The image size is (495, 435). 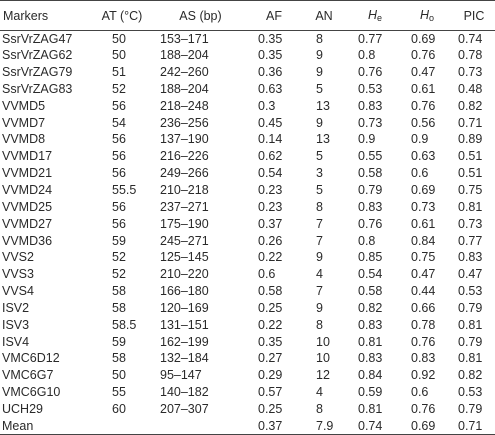 What do you see at coordinates (119, 55) in the screenshot?
I see `cell-at: 50` at bounding box center [119, 55].